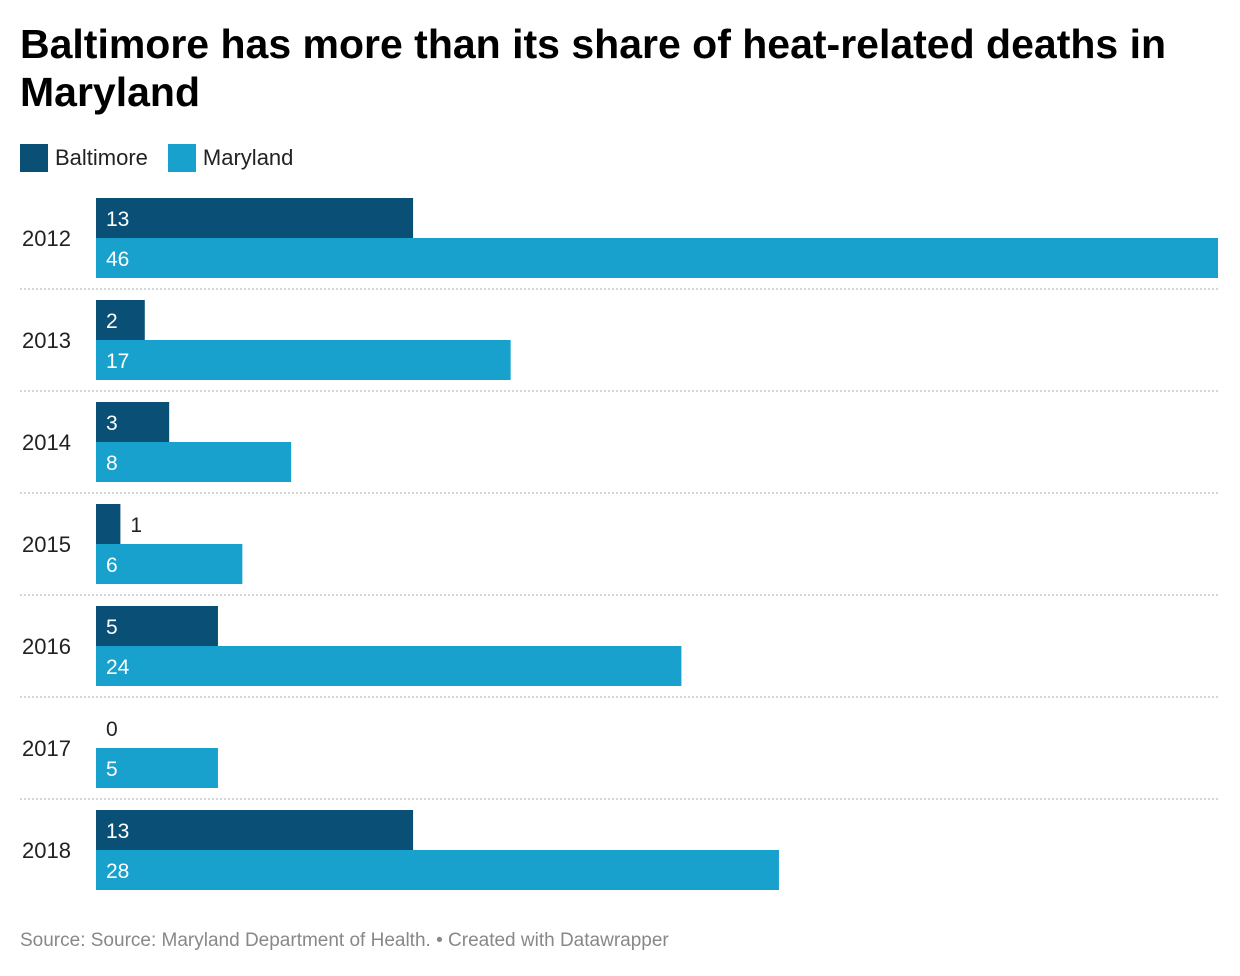 The height and width of the screenshot is (976, 1240). Describe the element at coordinates (108, 524) in the screenshot. I see `bar-baltimore-2015` at that location.